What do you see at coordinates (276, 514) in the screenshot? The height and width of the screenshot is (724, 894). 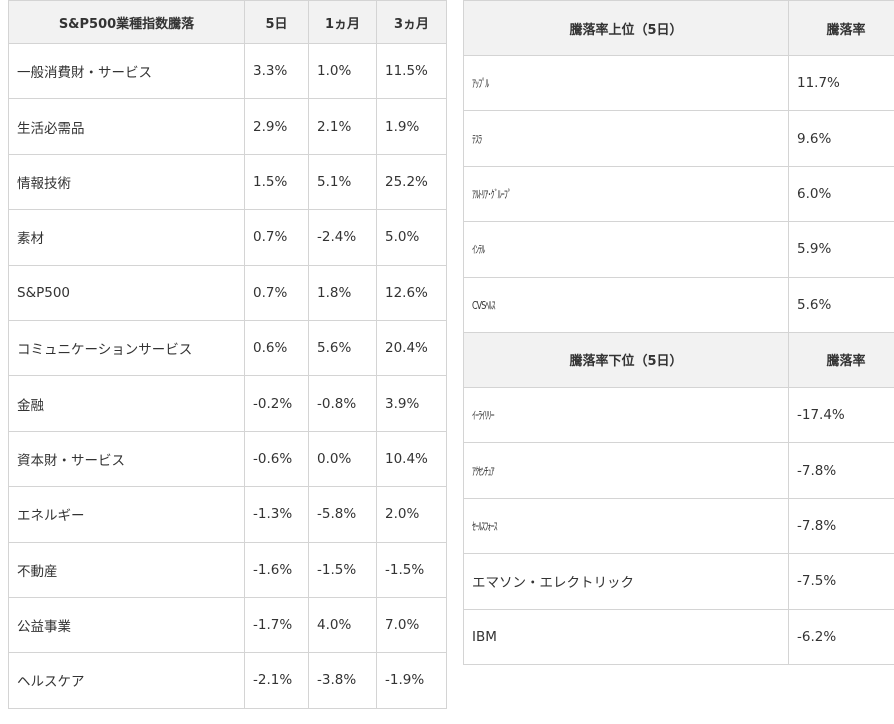 I see `sector-5d: -1.3%` at bounding box center [276, 514].